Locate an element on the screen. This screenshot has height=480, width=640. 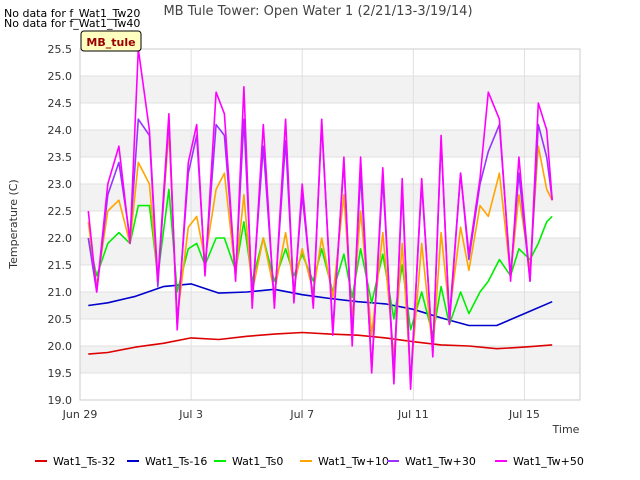
station-tag: MB_tule is located at coordinates (111, 41).